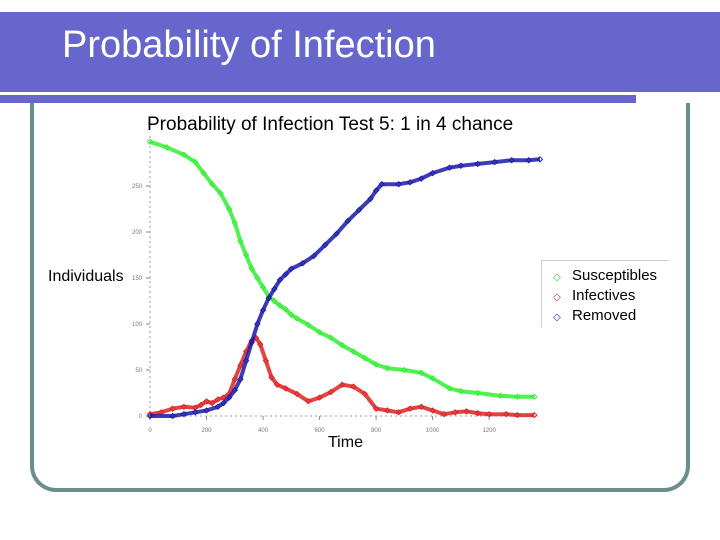  I want to click on y-tick-label: 150, so click(137, 279).